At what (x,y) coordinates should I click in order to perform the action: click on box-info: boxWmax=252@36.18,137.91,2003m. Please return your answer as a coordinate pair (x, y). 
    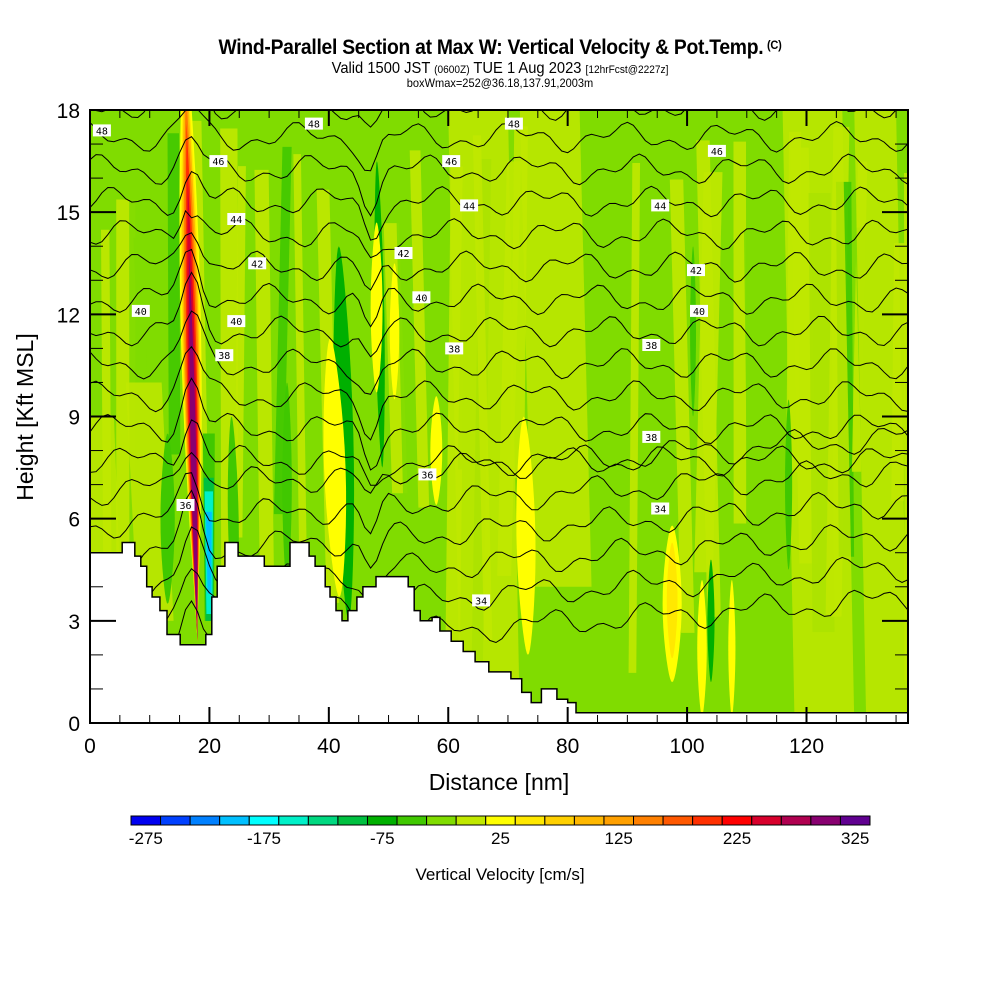
    Looking at the image, I should click on (500, 83).